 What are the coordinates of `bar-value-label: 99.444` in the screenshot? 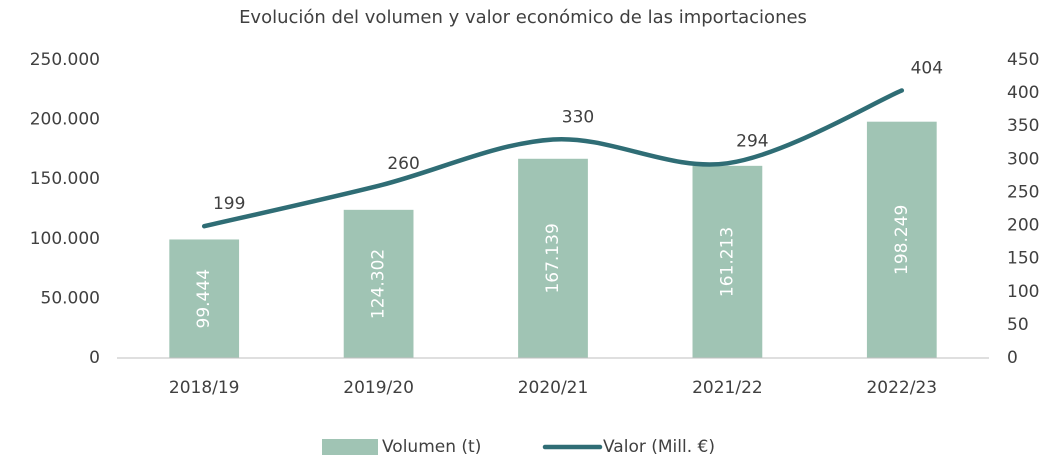 It's located at (204, 298).